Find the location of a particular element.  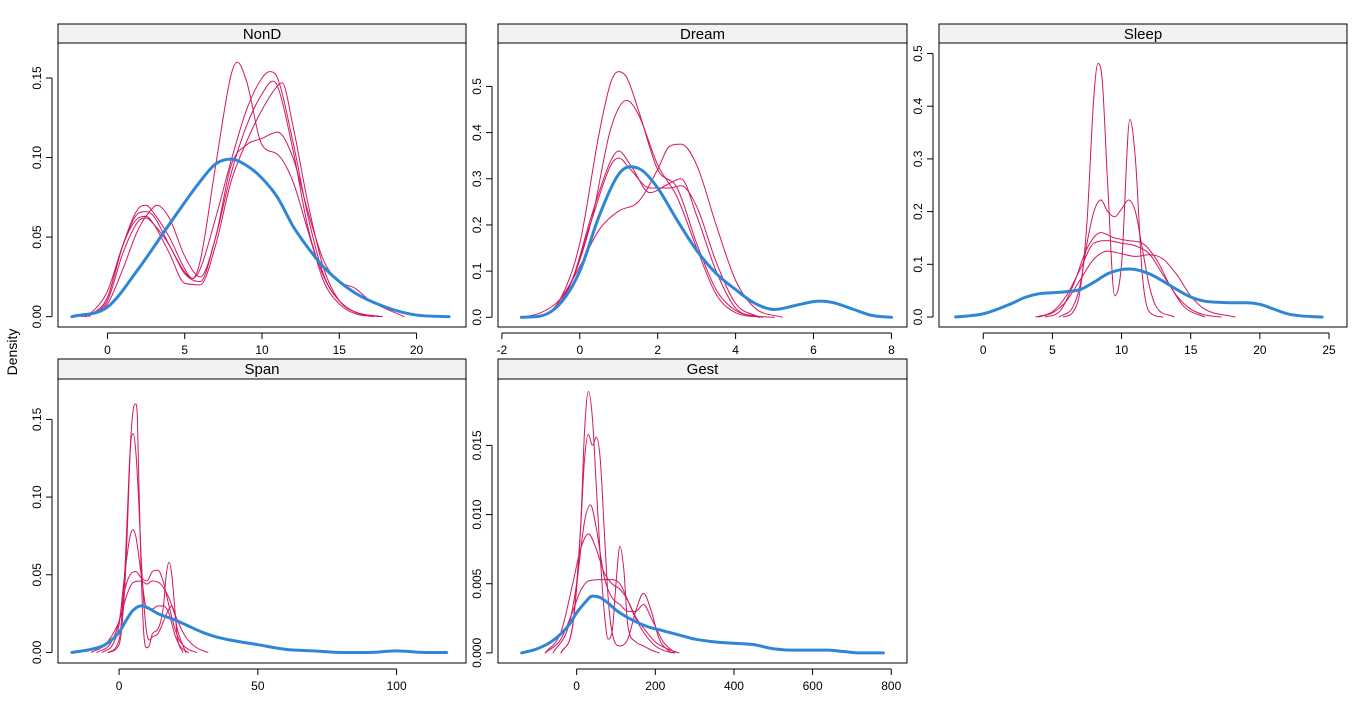

y-tick-label-nond: 0.00 is located at coordinates (37, 317).